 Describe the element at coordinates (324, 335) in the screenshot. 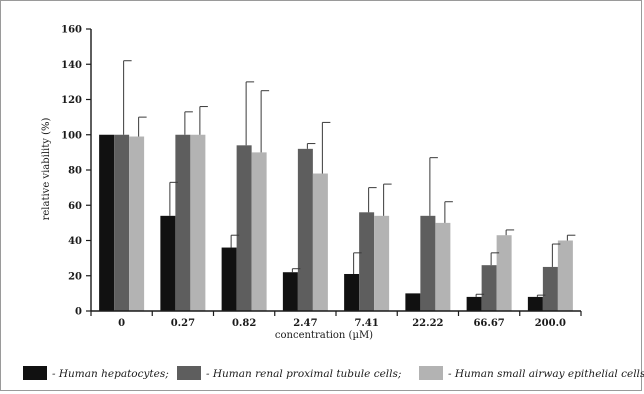

I see `x-axis-title: concentration (µM)` at that location.